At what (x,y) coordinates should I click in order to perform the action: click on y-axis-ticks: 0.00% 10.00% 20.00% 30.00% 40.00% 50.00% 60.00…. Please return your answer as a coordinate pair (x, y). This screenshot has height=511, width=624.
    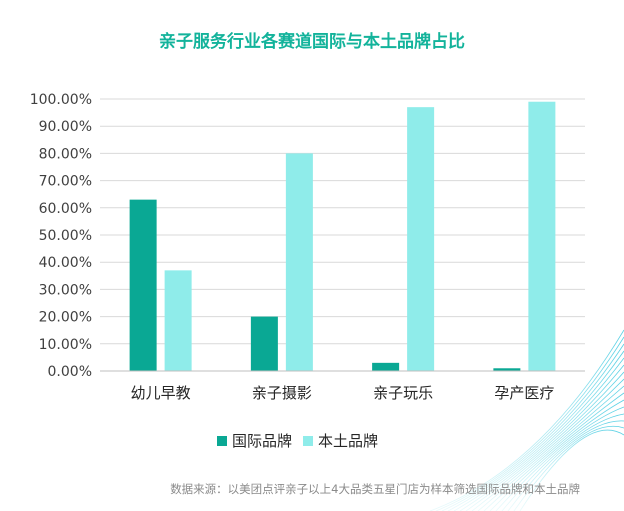
    Looking at the image, I should click on (61, 236).